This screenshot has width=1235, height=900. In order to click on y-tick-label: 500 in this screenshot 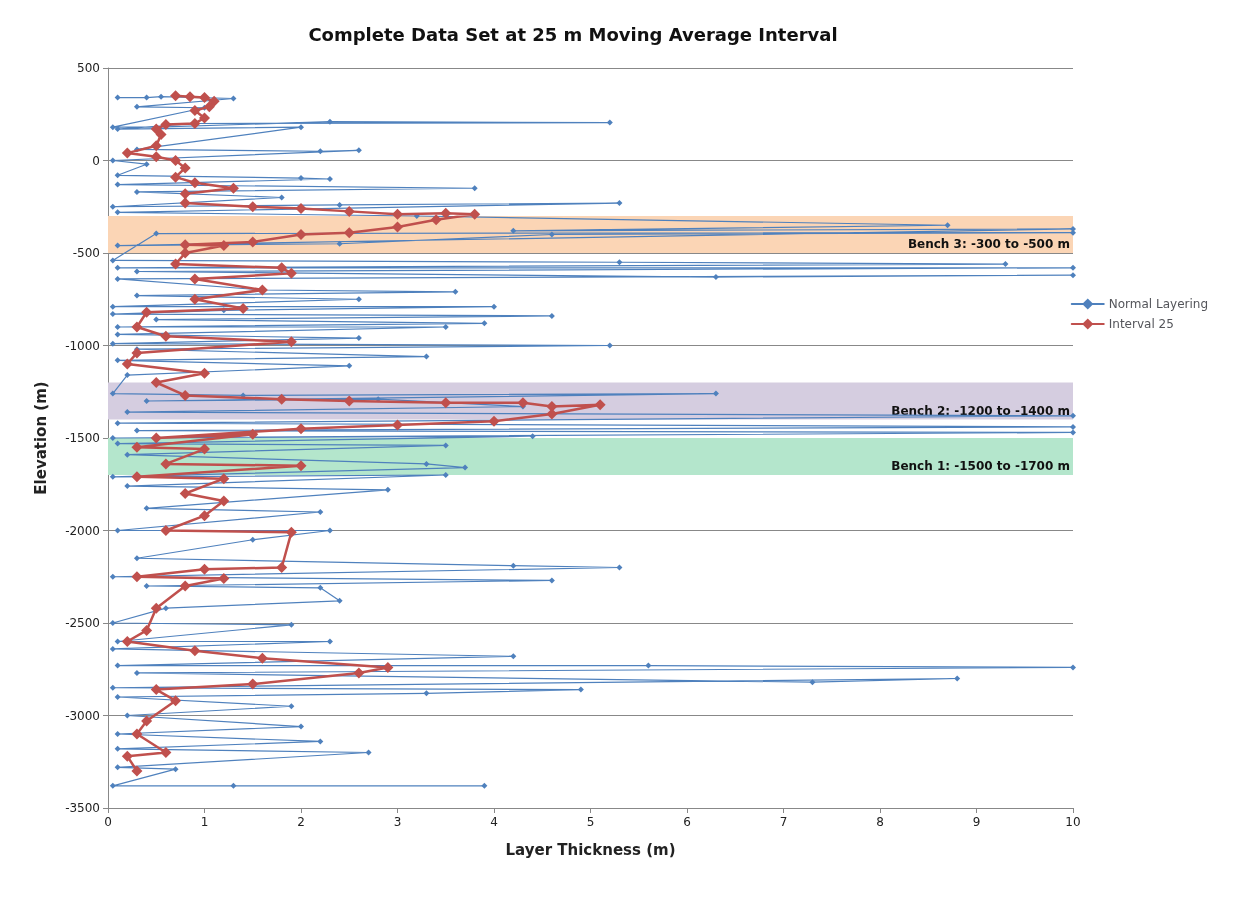, I will do `click(88, 68)`.